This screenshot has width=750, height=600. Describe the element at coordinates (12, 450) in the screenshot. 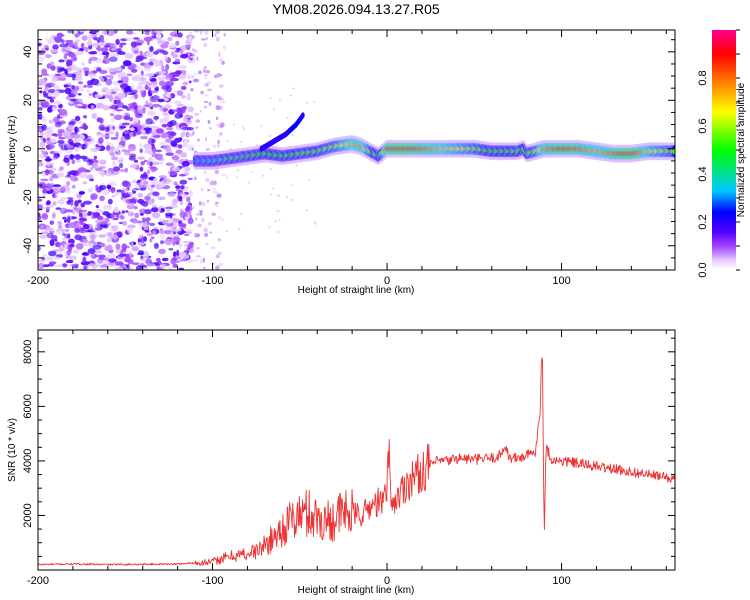

I see `snr-y-axis-label: SNR (10 * v/v)` at that location.